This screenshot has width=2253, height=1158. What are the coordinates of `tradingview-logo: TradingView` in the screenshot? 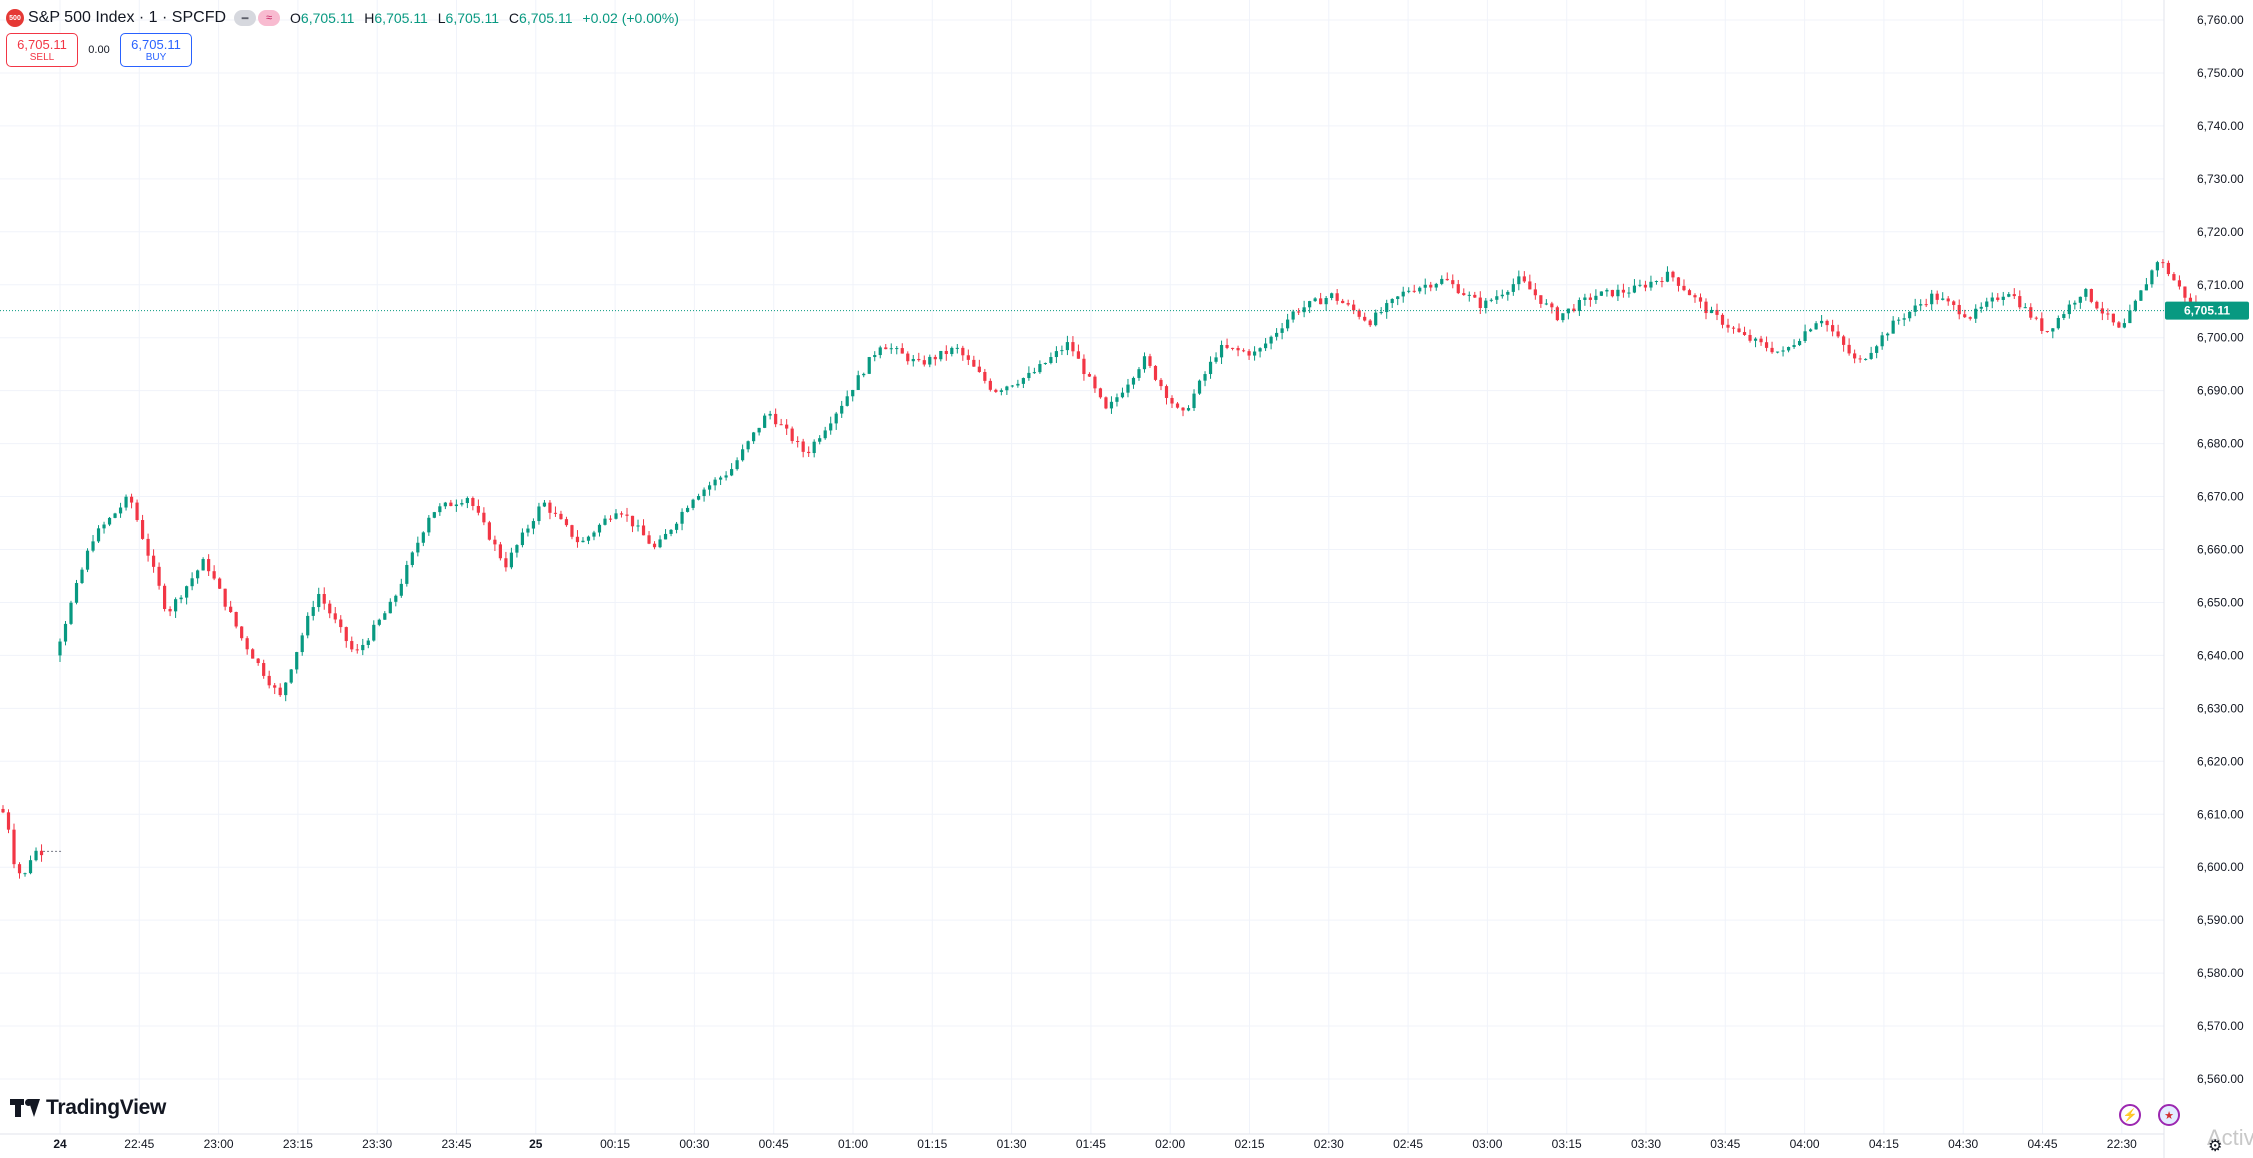 It's located at (88, 1108).